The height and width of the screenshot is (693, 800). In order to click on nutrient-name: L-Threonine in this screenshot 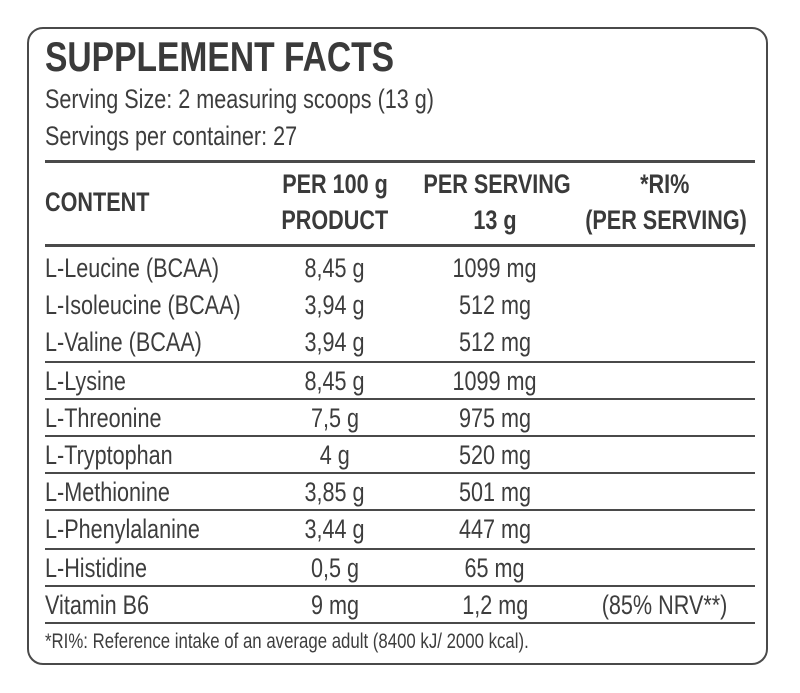, I will do `click(103, 418)`.